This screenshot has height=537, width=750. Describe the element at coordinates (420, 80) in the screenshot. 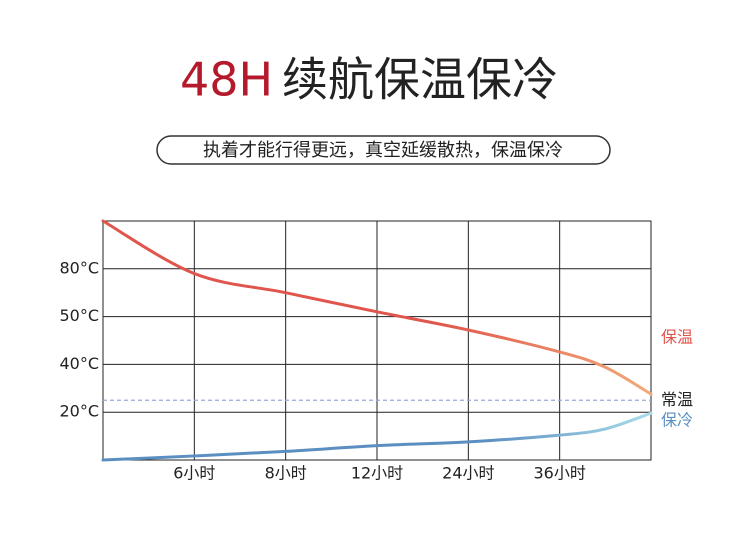

I see `title: 续航保温保冷` at that location.